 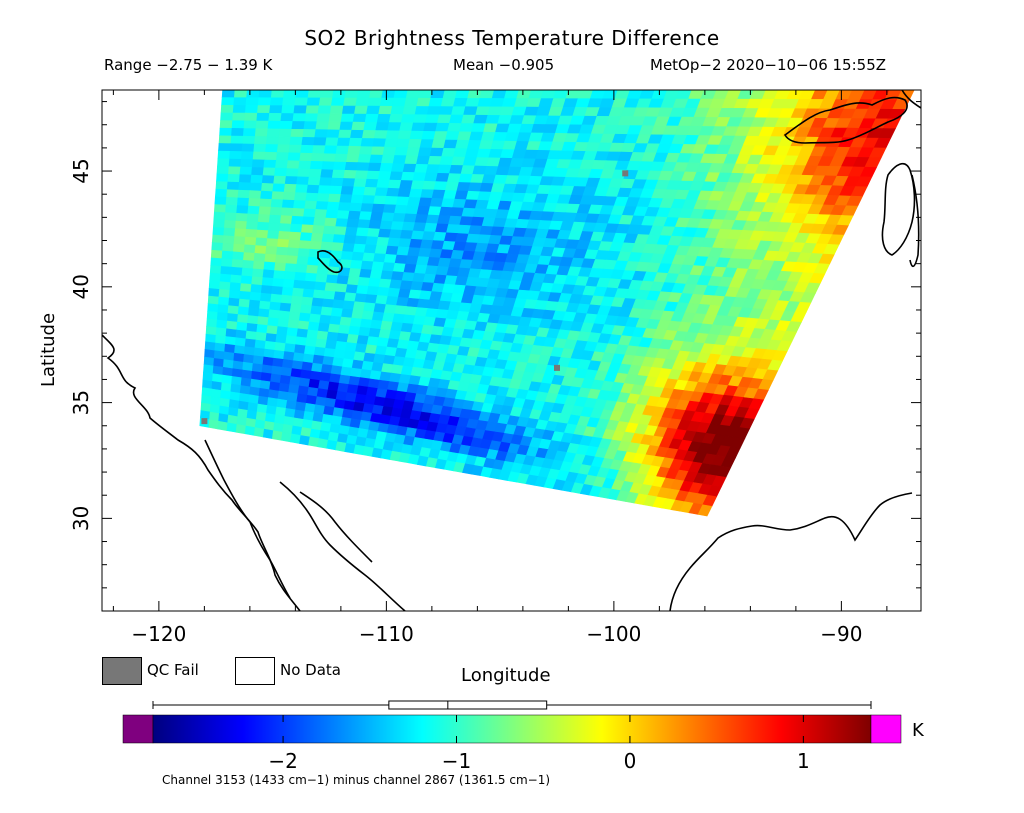 I want to click on colorbar-ticks: −2 −1 0 1, so click(x=539, y=744).